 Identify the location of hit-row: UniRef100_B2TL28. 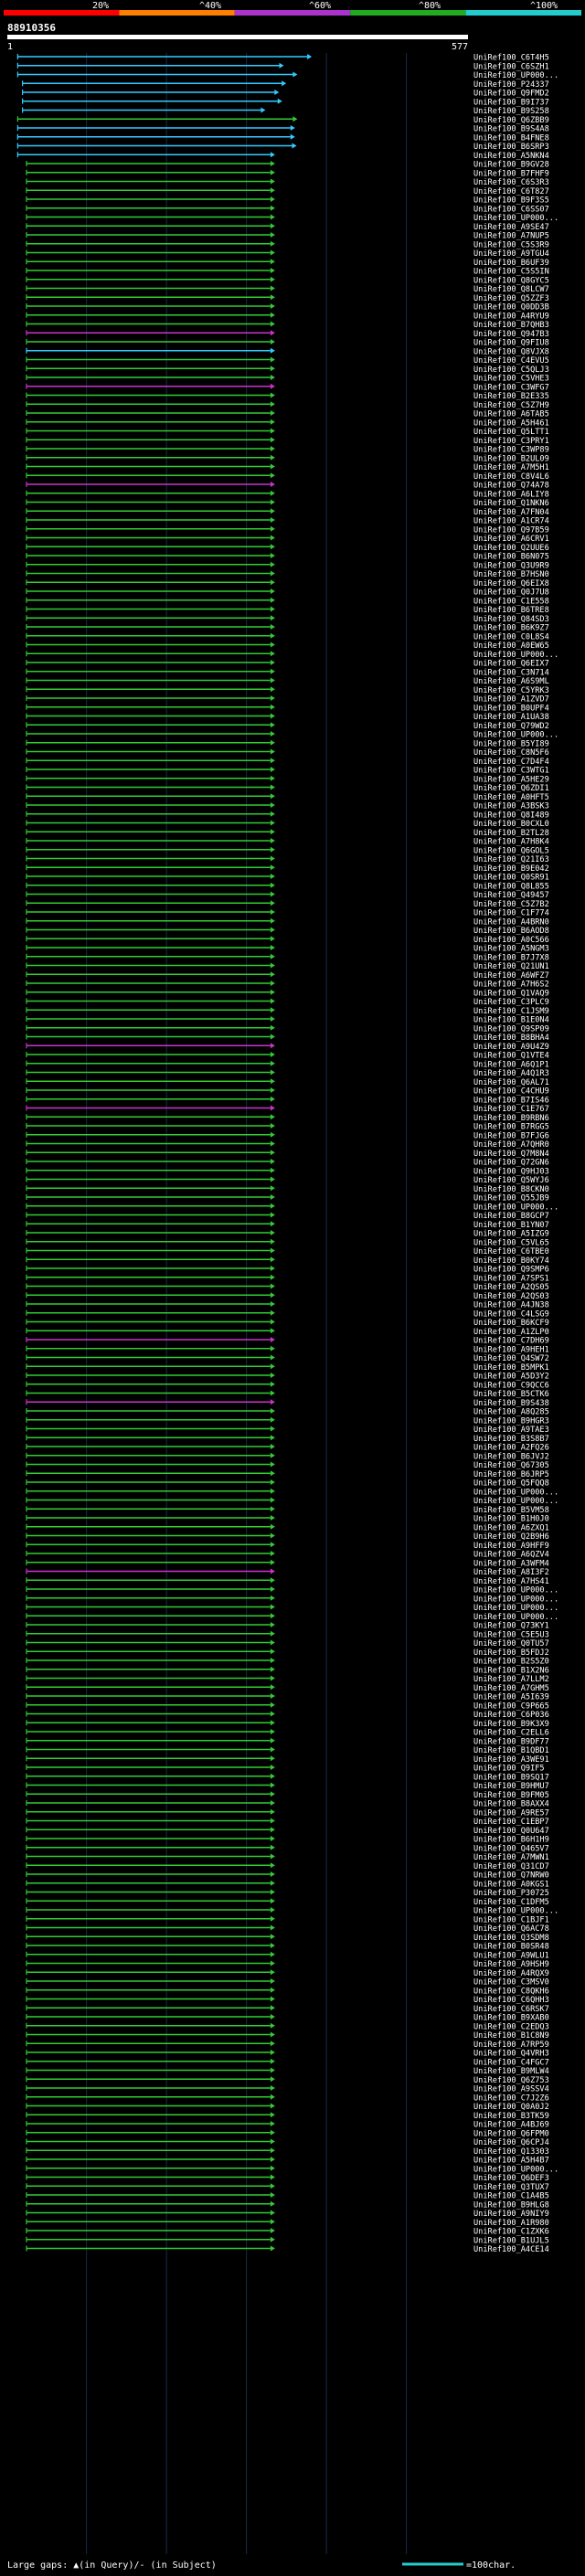
(287, 833).